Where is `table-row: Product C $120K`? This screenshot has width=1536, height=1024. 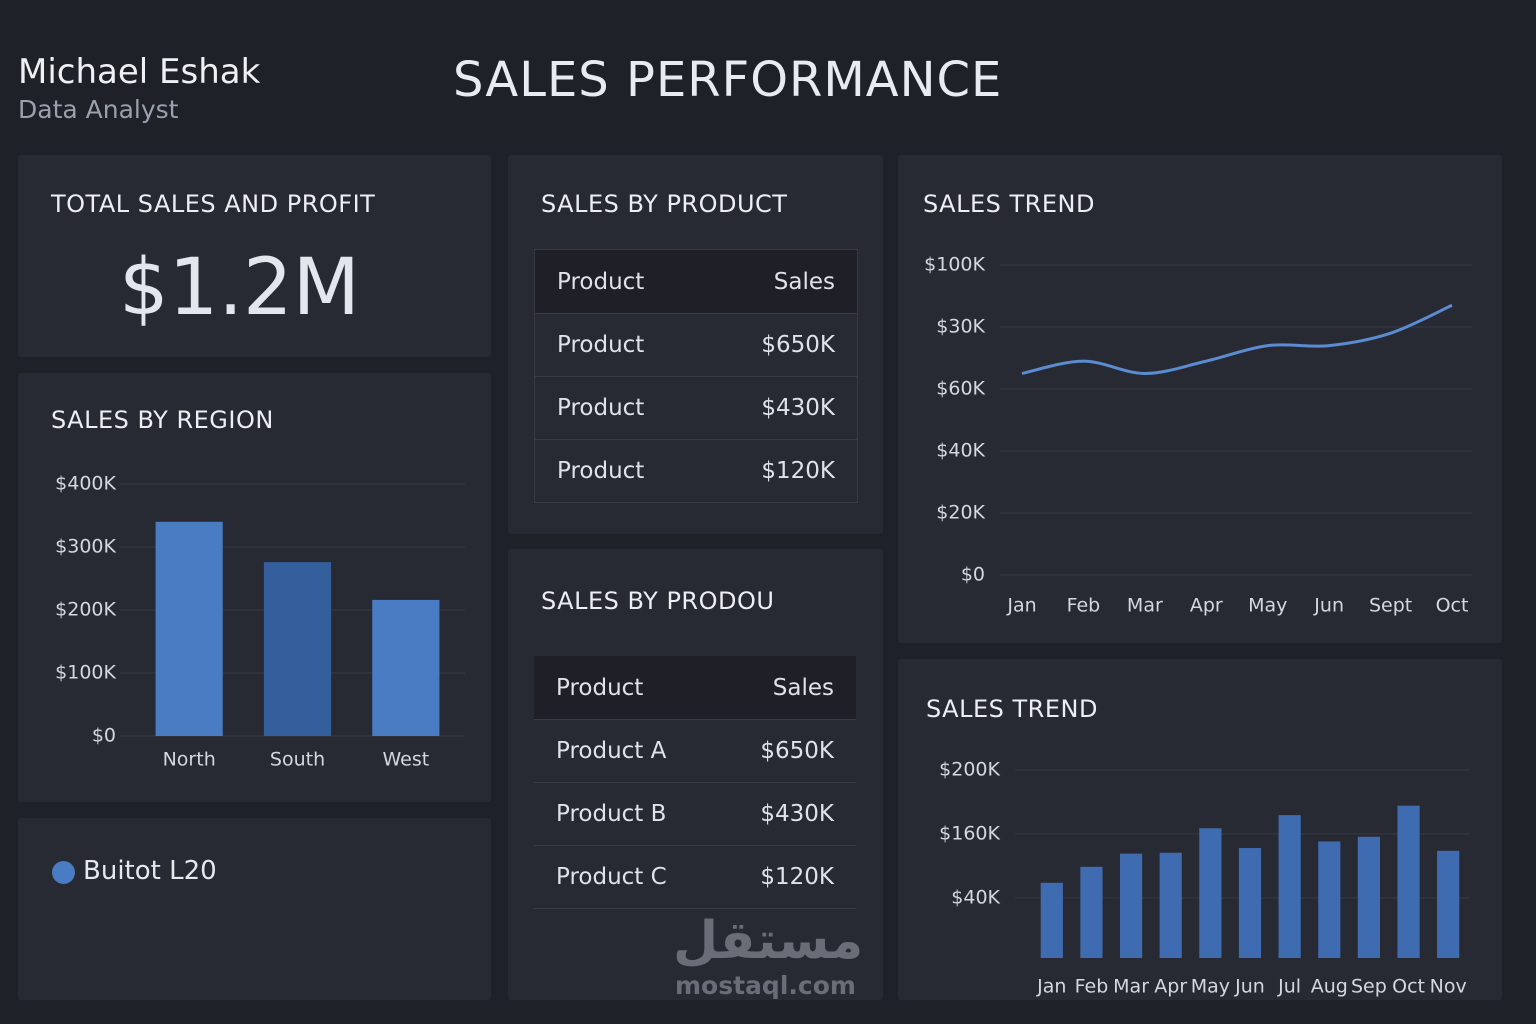 table-row: Product C $120K is located at coordinates (695, 877).